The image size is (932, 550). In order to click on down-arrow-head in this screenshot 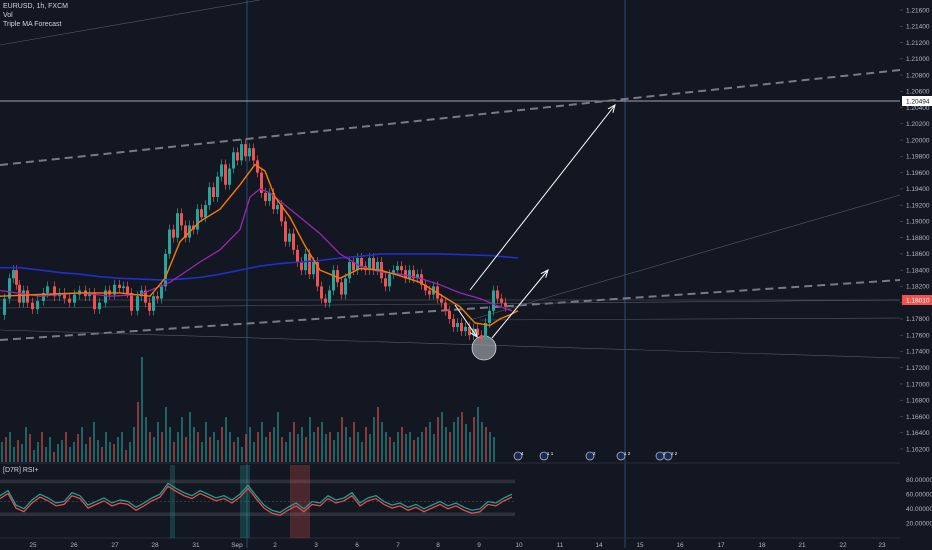, I will do `click(473, 334)`.